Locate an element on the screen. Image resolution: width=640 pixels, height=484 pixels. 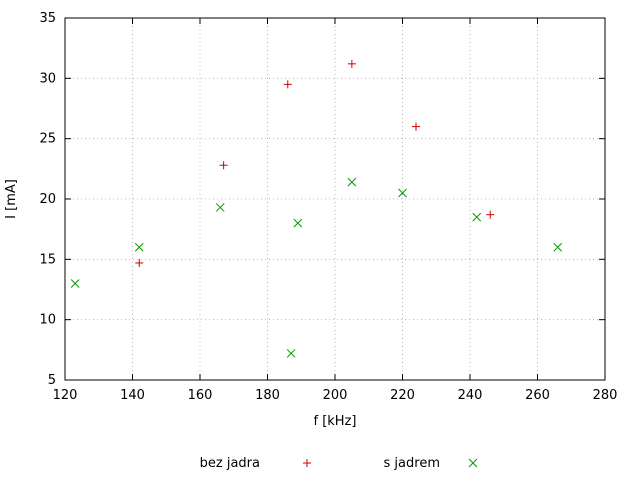
x-tick-label: 140 is located at coordinates (132, 395).